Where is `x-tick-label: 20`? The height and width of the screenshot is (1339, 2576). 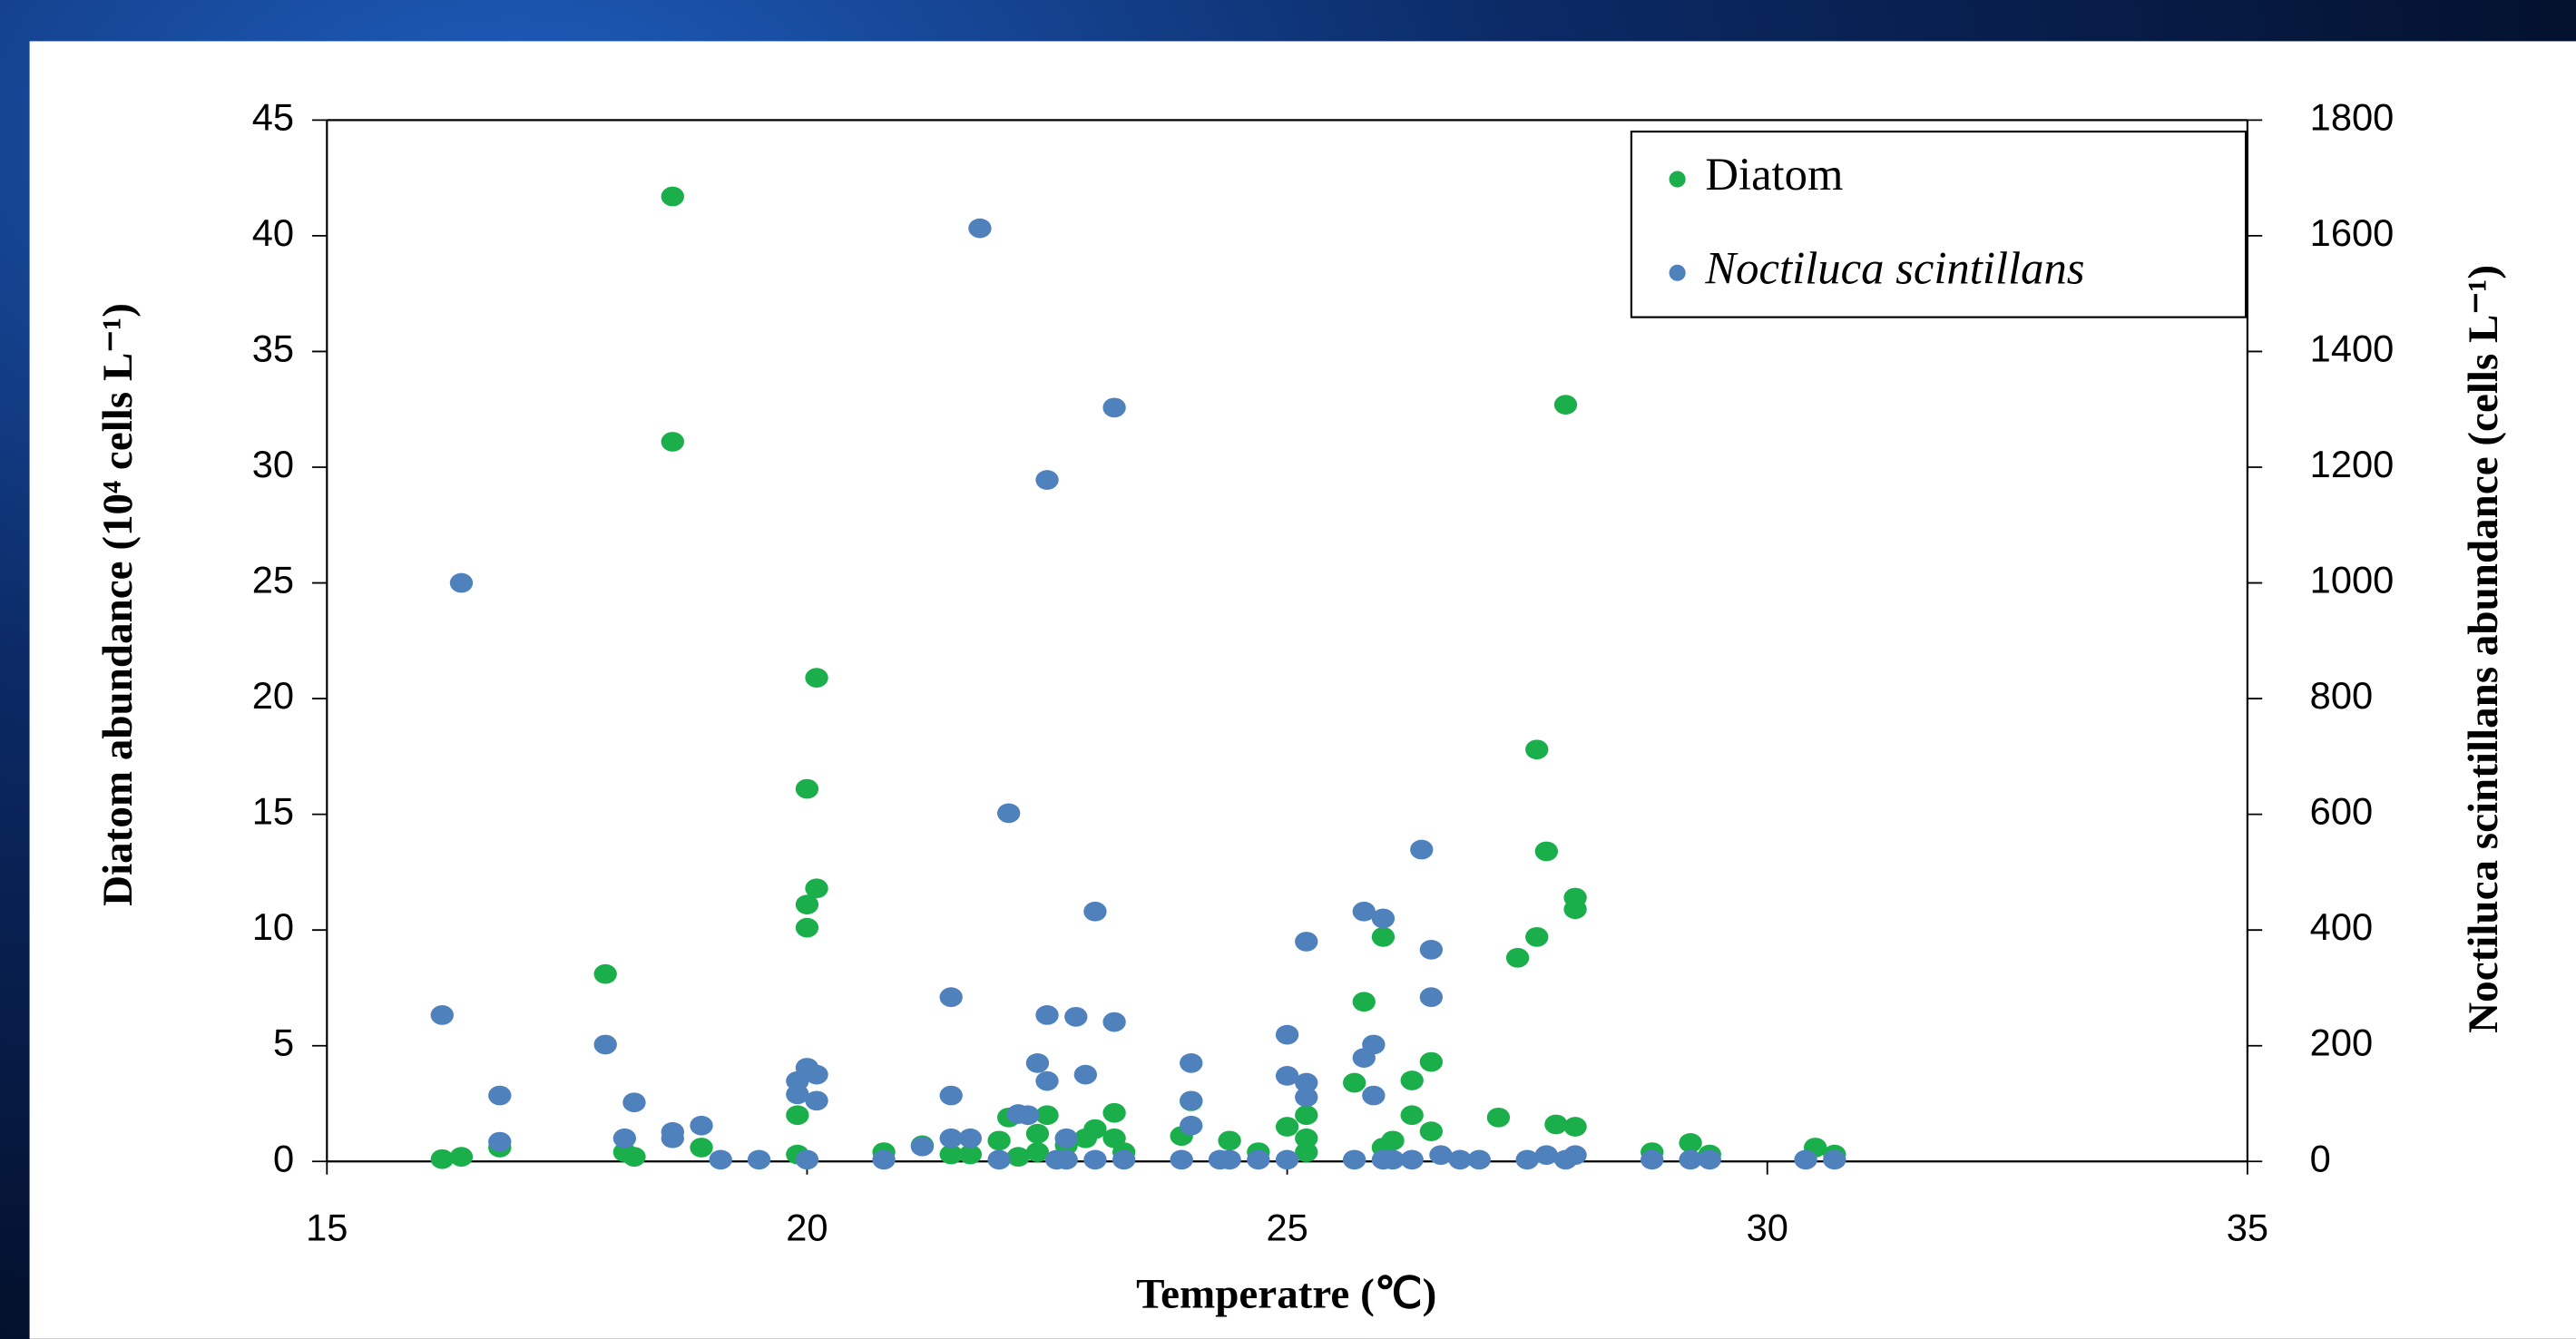 x-tick-label: 20 is located at coordinates (807, 1227).